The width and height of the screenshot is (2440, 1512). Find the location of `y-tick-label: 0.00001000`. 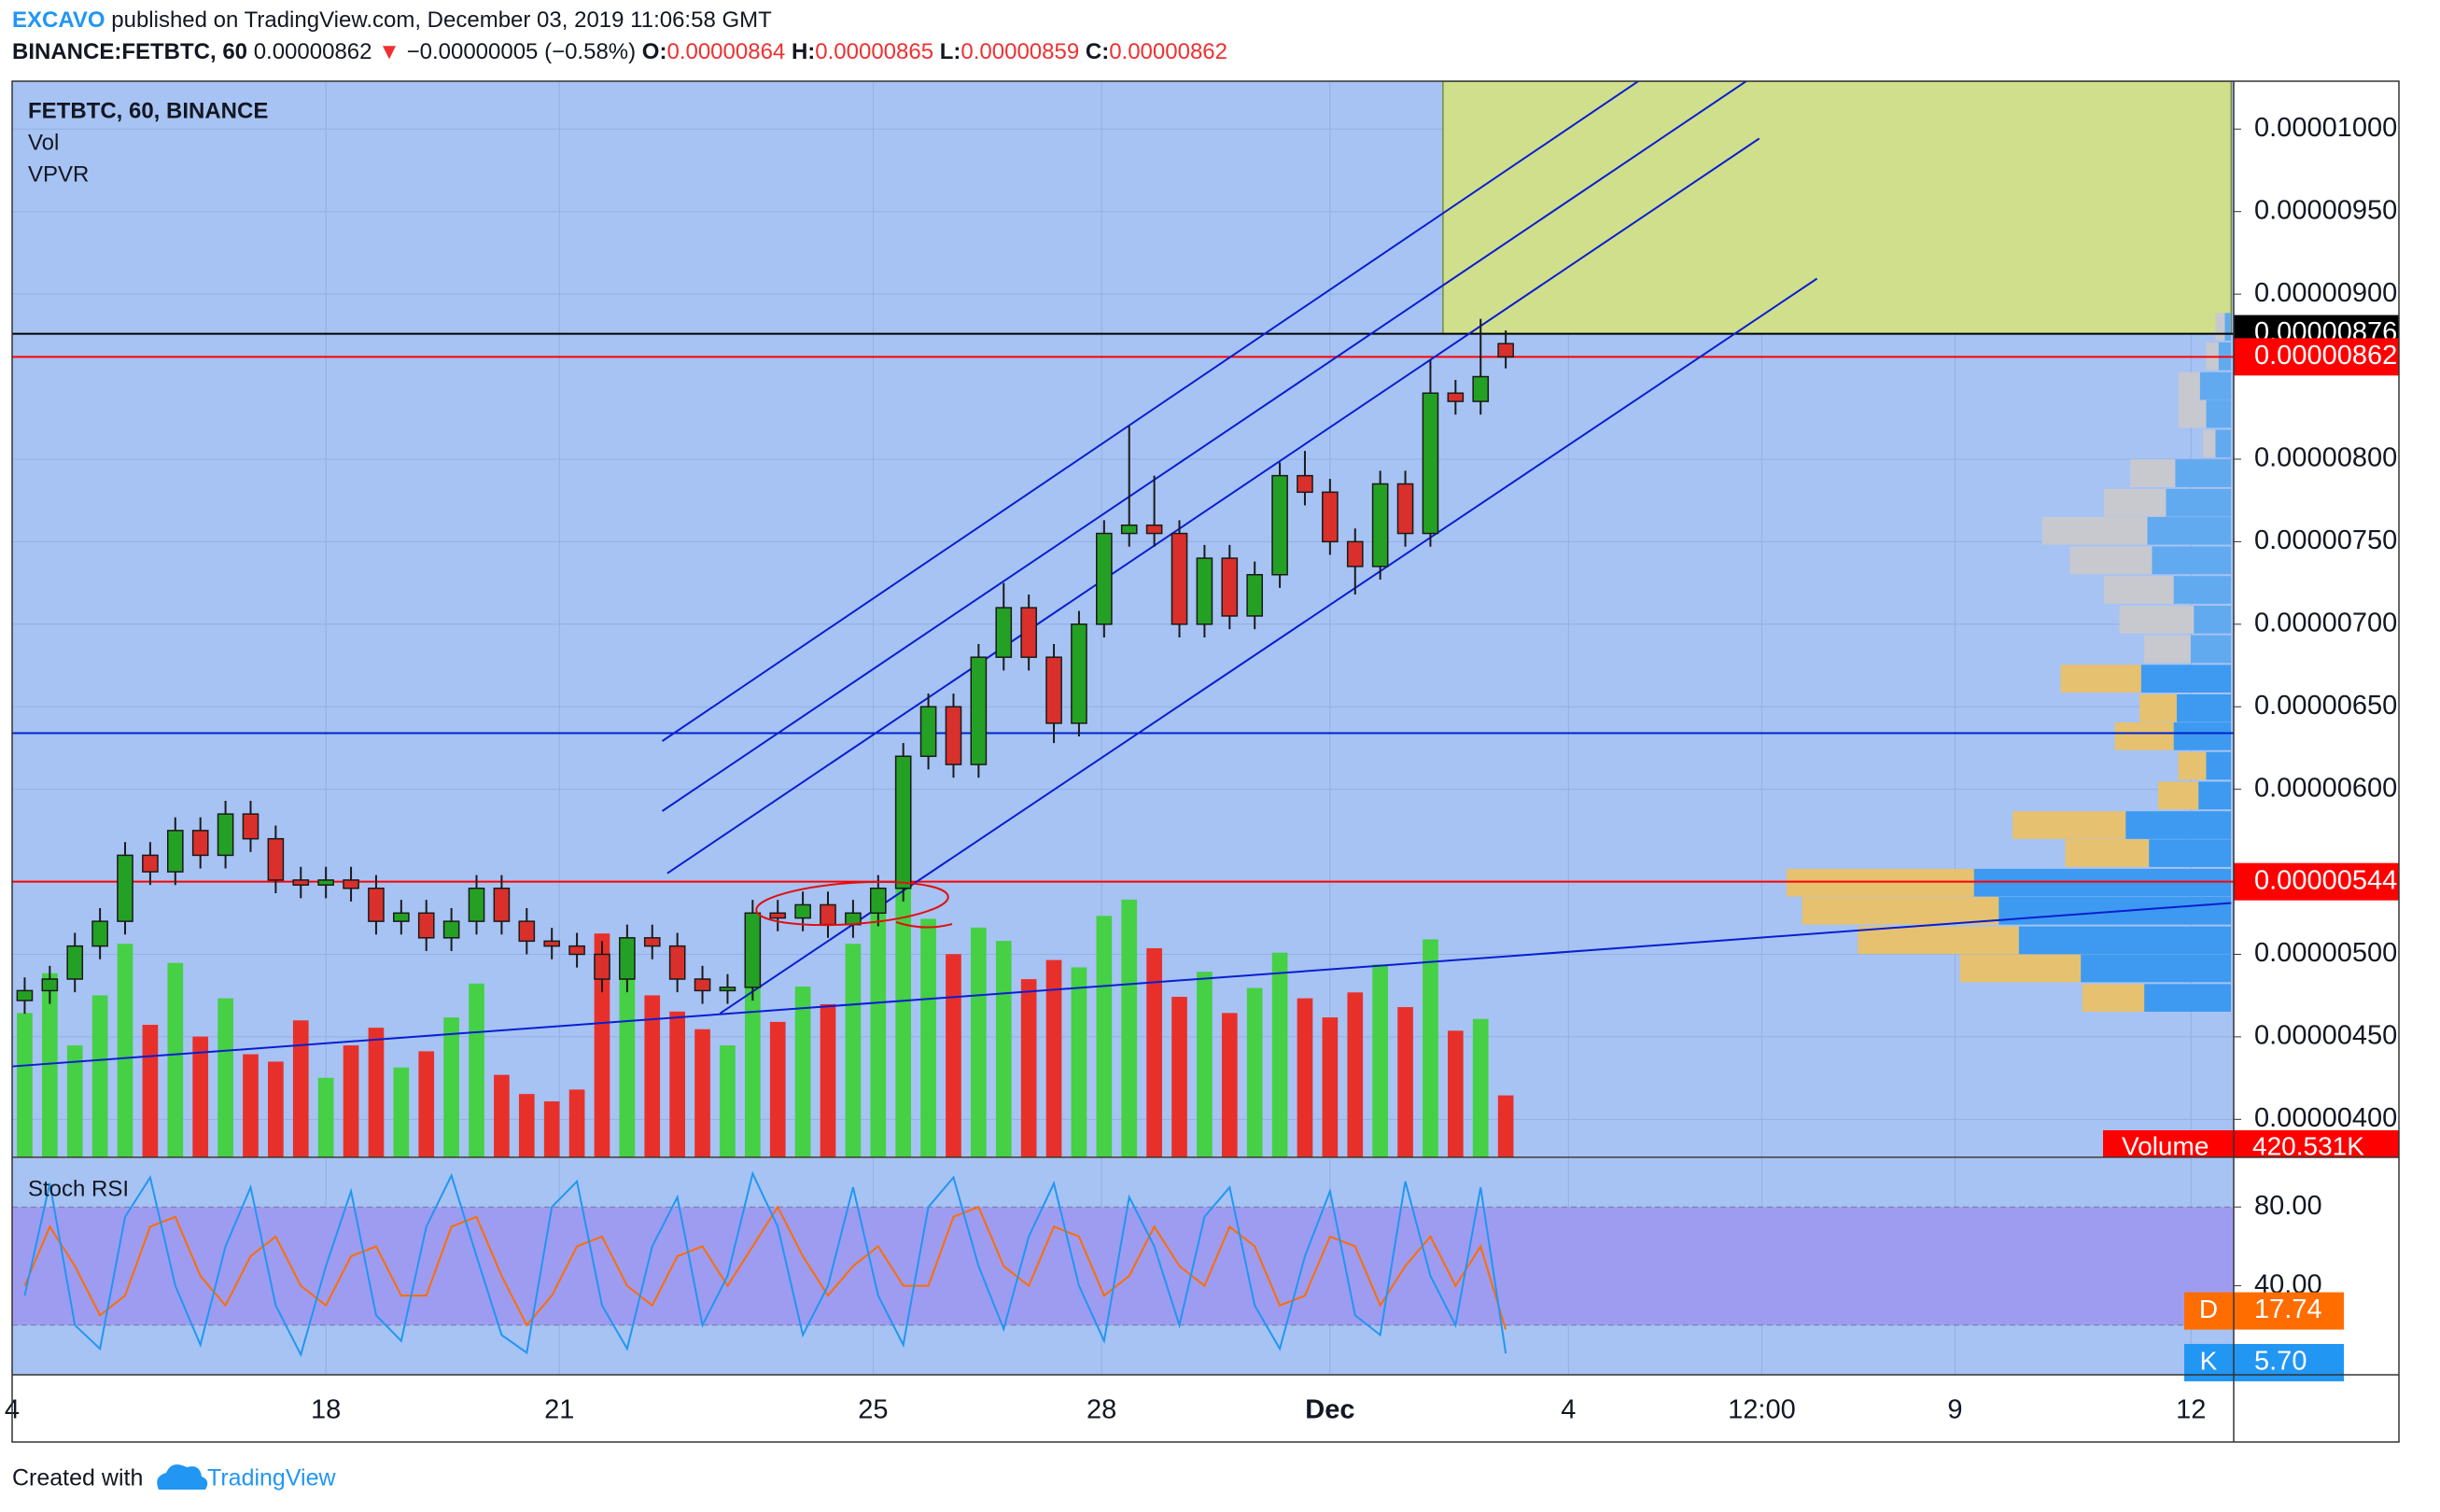

y-tick-label: 0.00001000 is located at coordinates (2325, 128).